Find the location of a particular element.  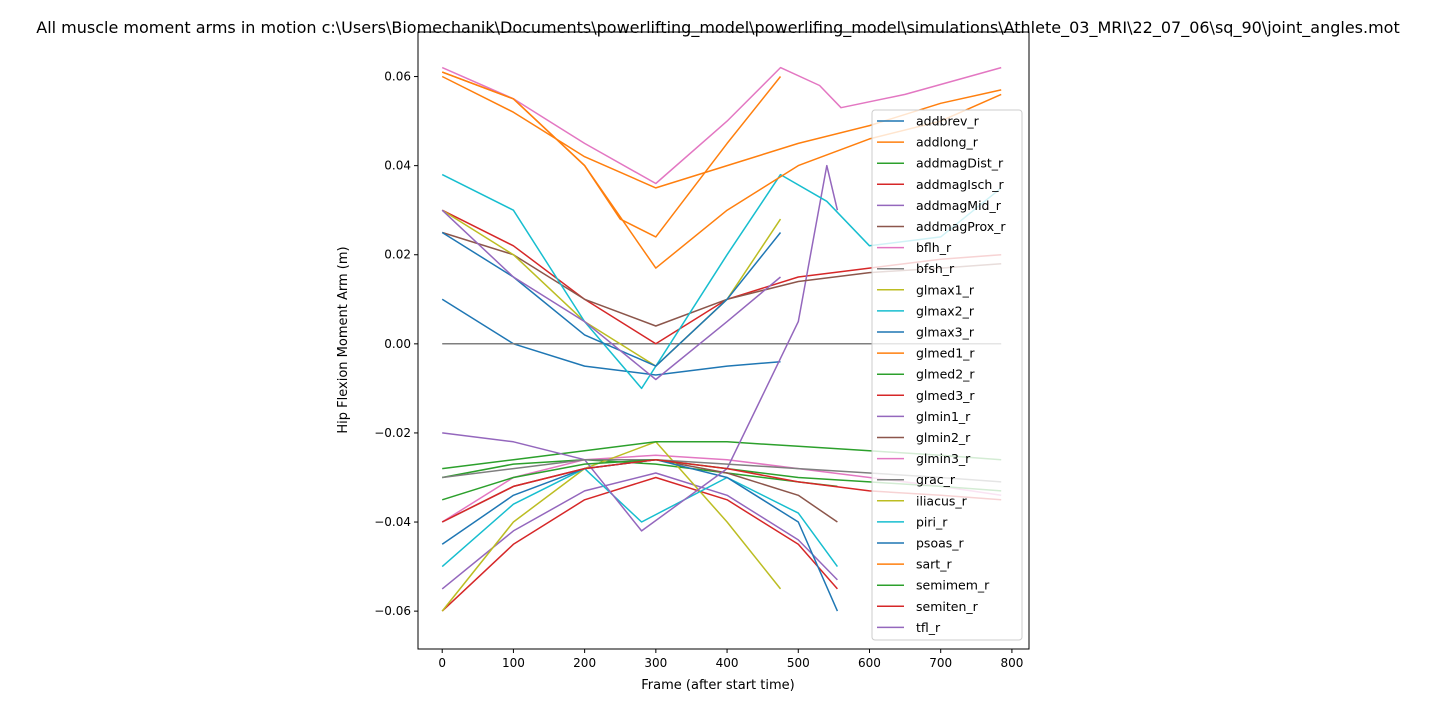

series-line-addbrev_r is located at coordinates (611, 337).